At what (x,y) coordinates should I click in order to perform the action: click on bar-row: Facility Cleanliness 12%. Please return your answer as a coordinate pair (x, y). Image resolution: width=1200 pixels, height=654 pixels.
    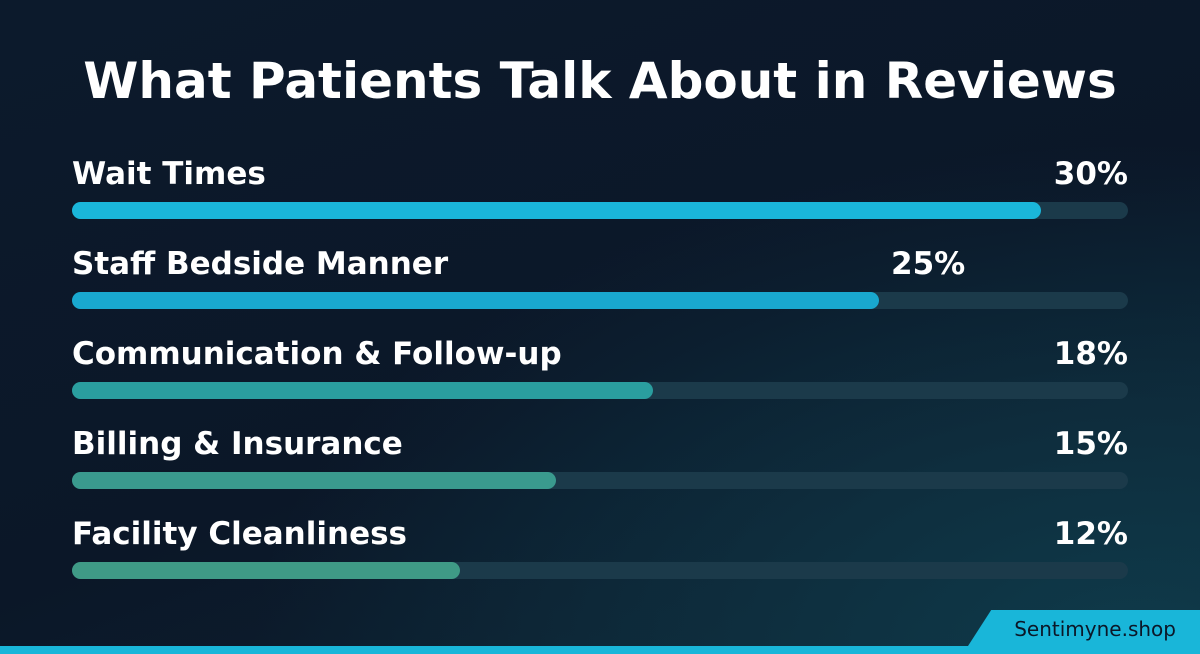
    Looking at the image, I should click on (600, 555).